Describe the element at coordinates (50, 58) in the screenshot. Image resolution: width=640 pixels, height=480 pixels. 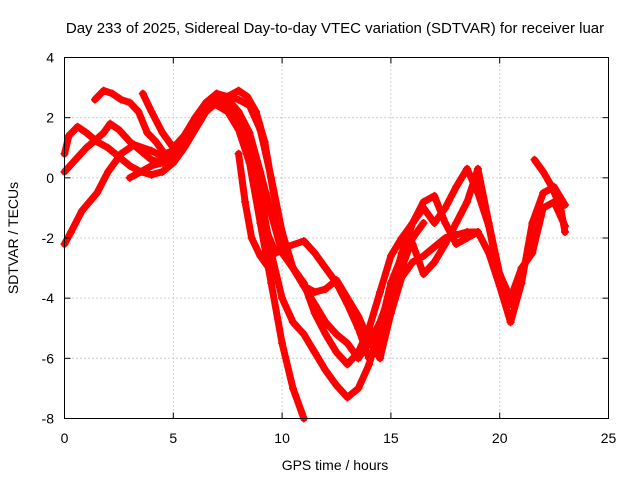
I see `y-tick-label: 4` at that location.